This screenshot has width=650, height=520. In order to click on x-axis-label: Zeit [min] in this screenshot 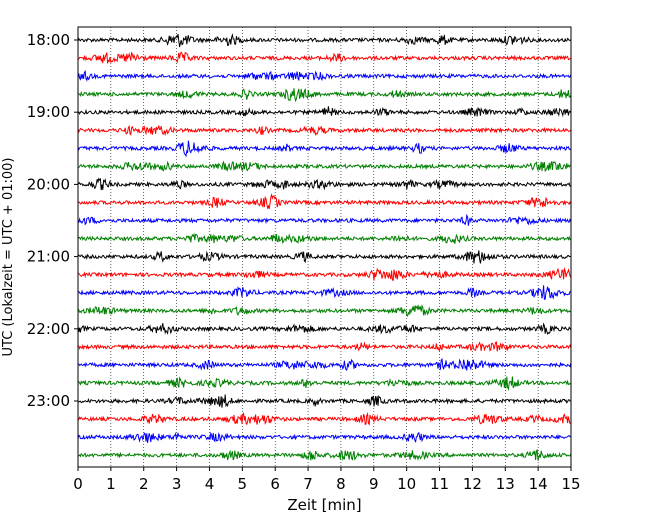, I will do `click(324, 505)`.